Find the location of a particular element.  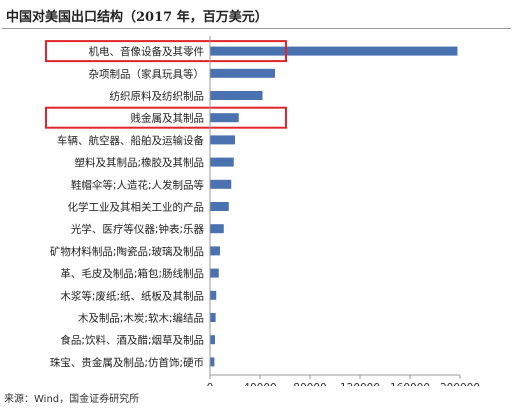

x-tick-label: 0 is located at coordinates (210, 384).